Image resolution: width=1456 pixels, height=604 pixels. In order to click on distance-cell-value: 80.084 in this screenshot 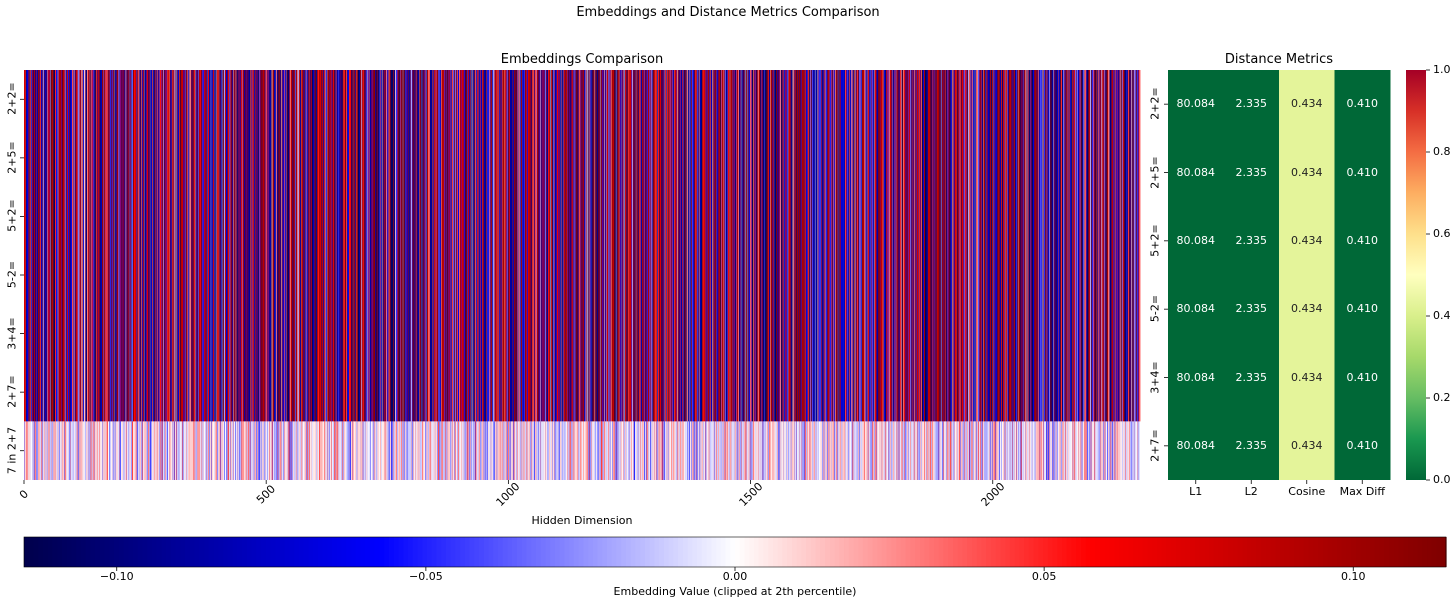, I will do `click(1196, 240)`.